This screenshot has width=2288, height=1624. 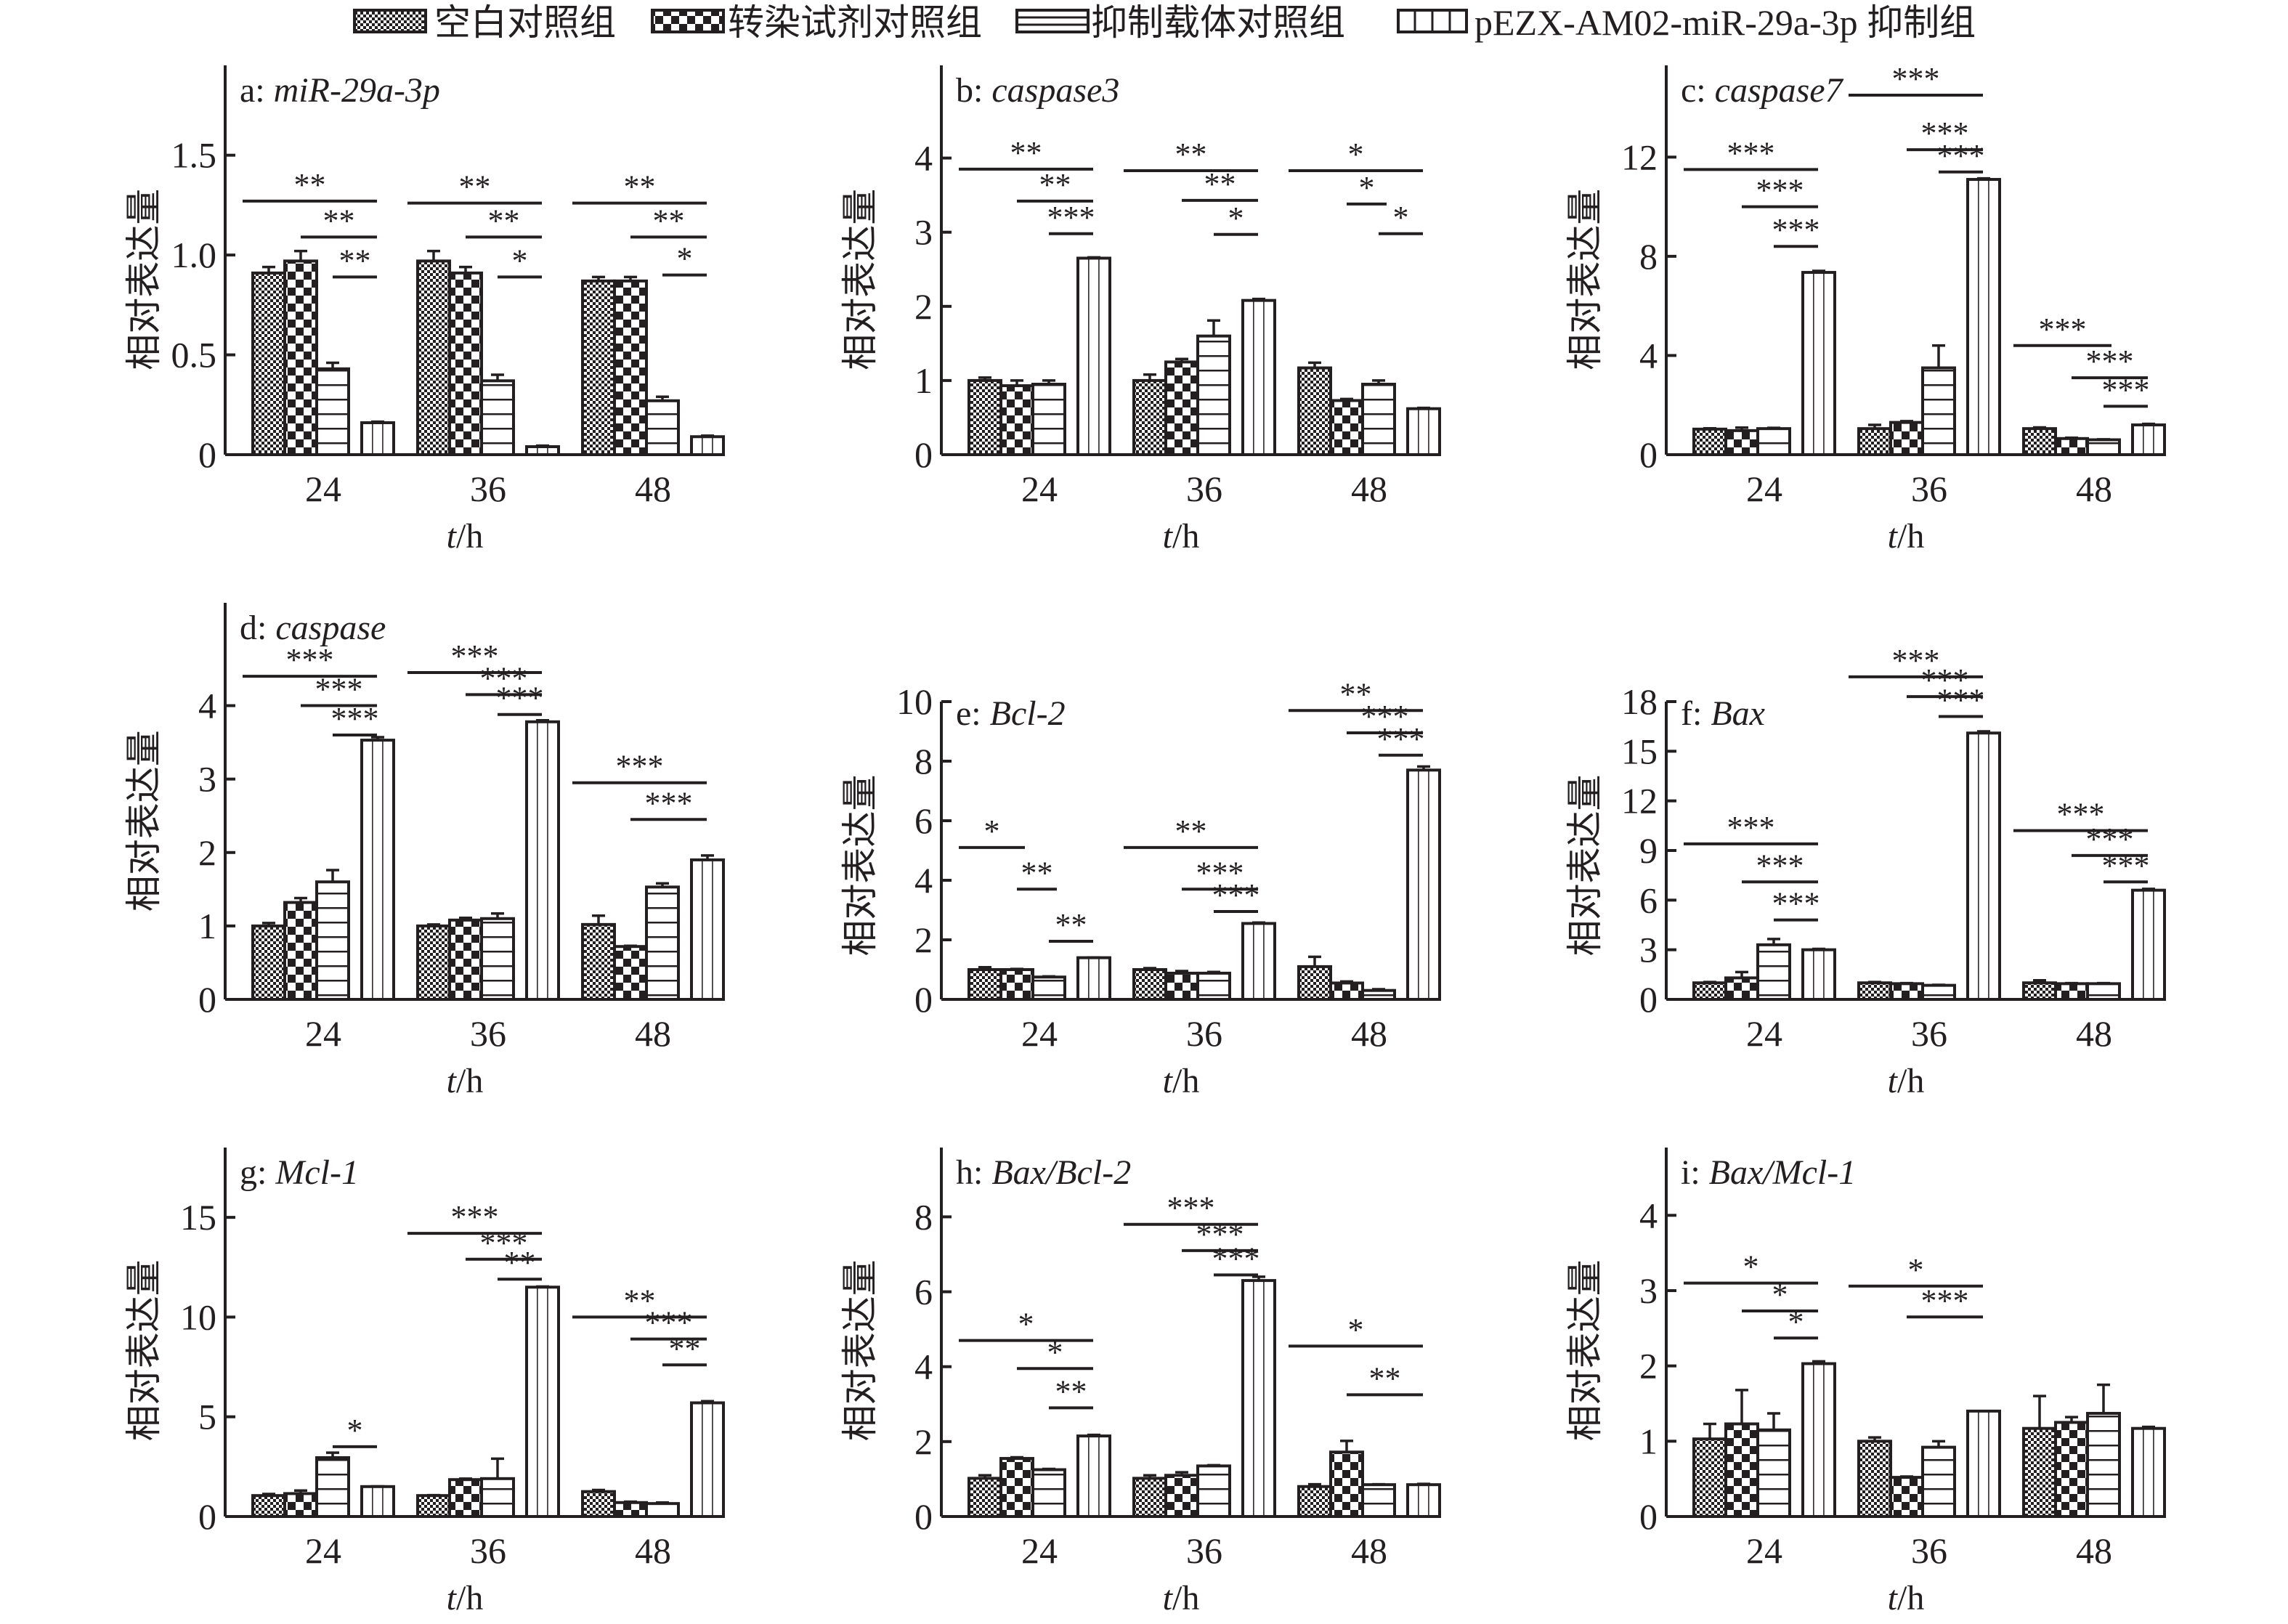 What do you see at coordinates (914, 701) in the screenshot?
I see `y-tick-label: 10` at bounding box center [914, 701].